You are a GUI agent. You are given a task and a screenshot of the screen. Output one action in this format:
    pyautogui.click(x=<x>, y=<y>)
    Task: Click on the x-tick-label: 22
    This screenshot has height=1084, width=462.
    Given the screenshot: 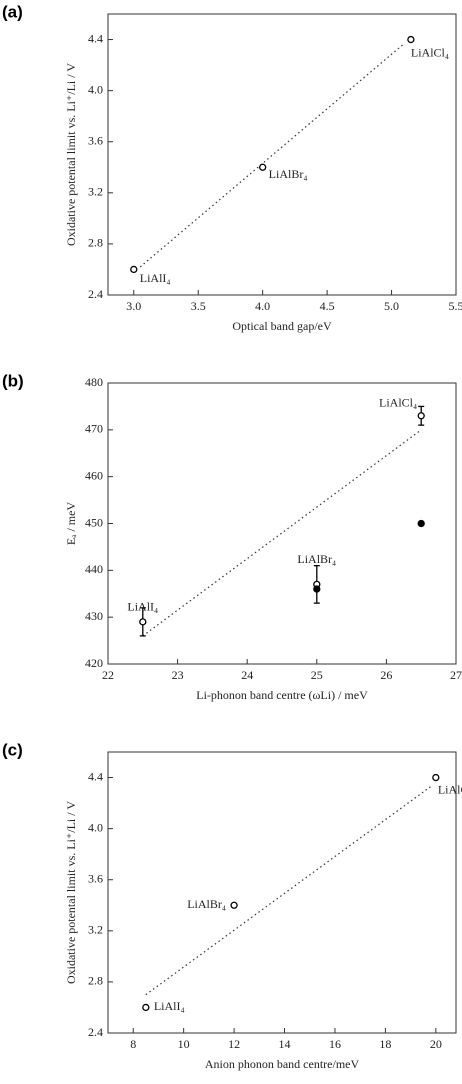 What is the action you would take?
    pyautogui.click(x=108, y=675)
    